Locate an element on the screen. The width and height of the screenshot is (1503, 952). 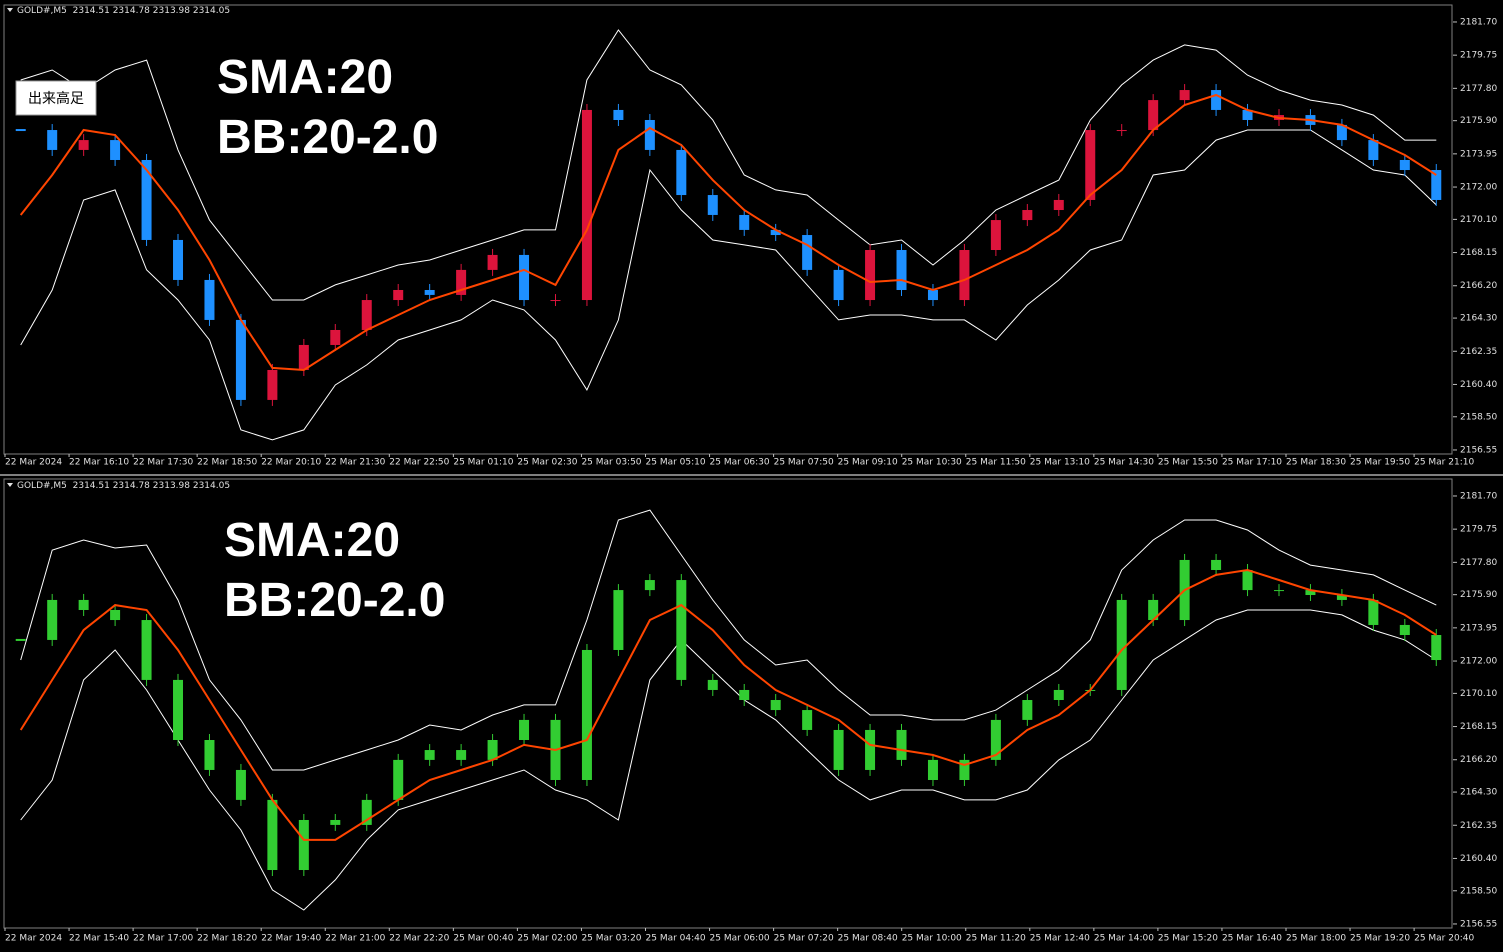
x-tick-label: 22 Mar 17:00 is located at coordinates (163, 939).